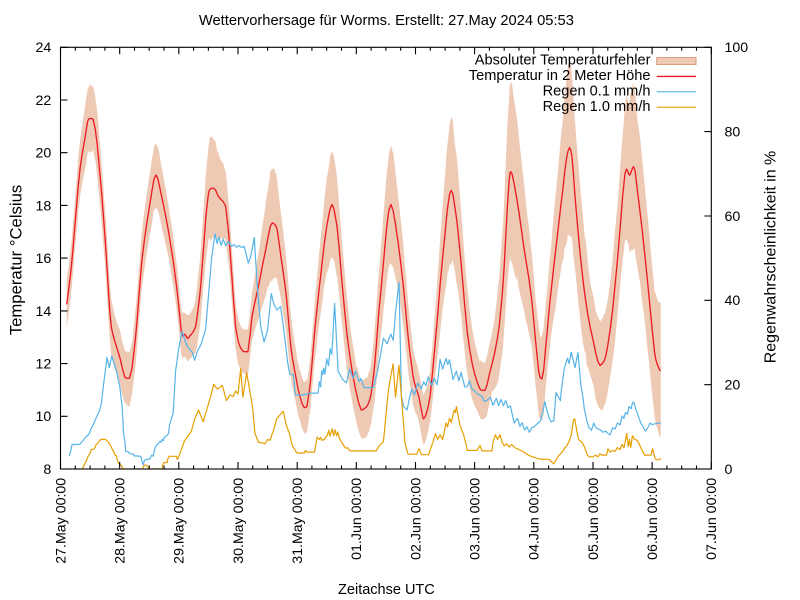 Image resolution: width=800 pixels, height=600 pixels. Describe the element at coordinates (44, 365) in the screenshot. I see `svg-text: 12` at that location.